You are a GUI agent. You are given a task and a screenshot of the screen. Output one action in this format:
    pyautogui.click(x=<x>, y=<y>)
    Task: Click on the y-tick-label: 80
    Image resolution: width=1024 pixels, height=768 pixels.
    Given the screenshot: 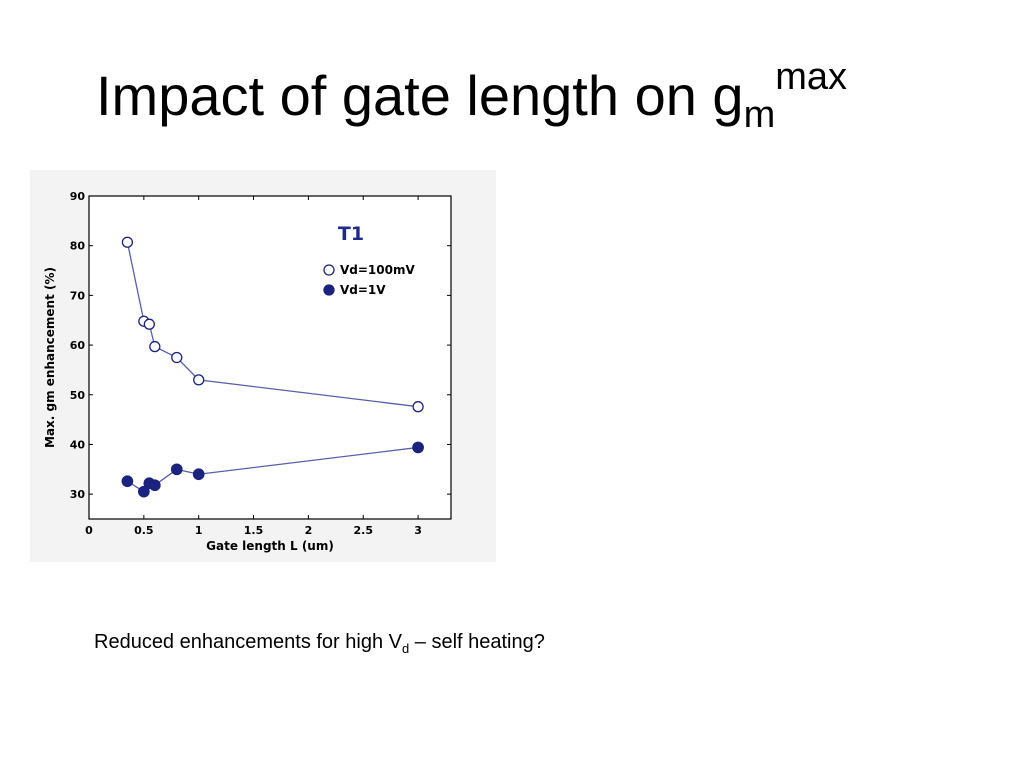 What is the action you would take?
    pyautogui.click(x=78, y=246)
    